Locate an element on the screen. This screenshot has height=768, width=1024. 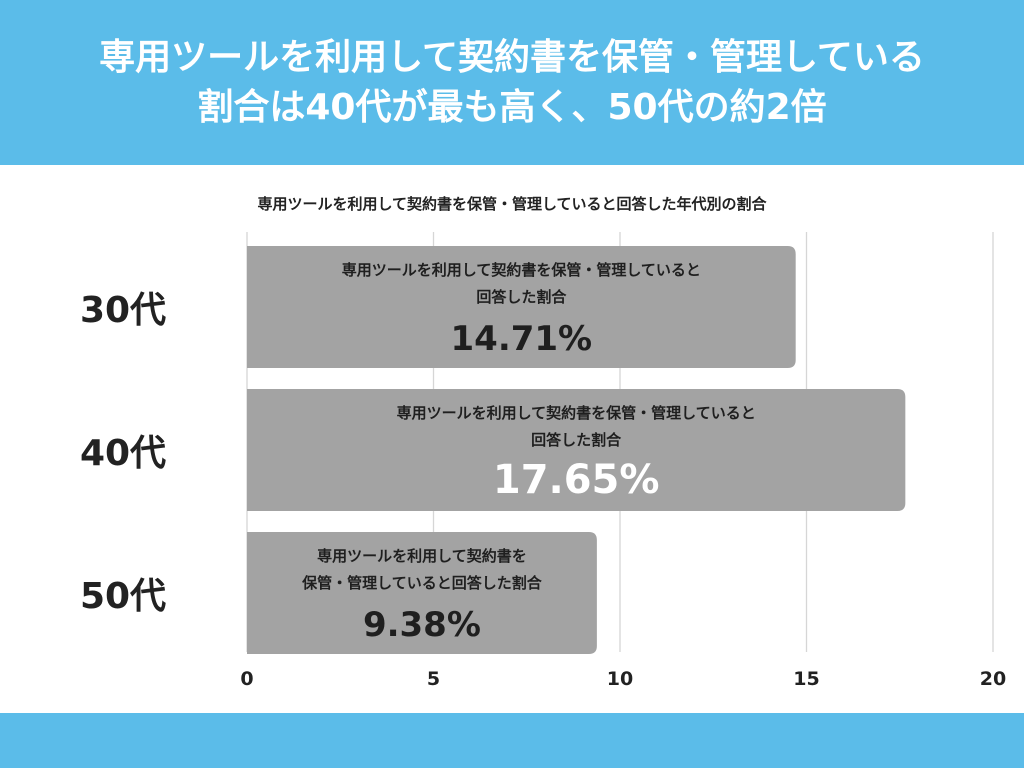
category-label: 30代 is located at coordinates (123, 310).